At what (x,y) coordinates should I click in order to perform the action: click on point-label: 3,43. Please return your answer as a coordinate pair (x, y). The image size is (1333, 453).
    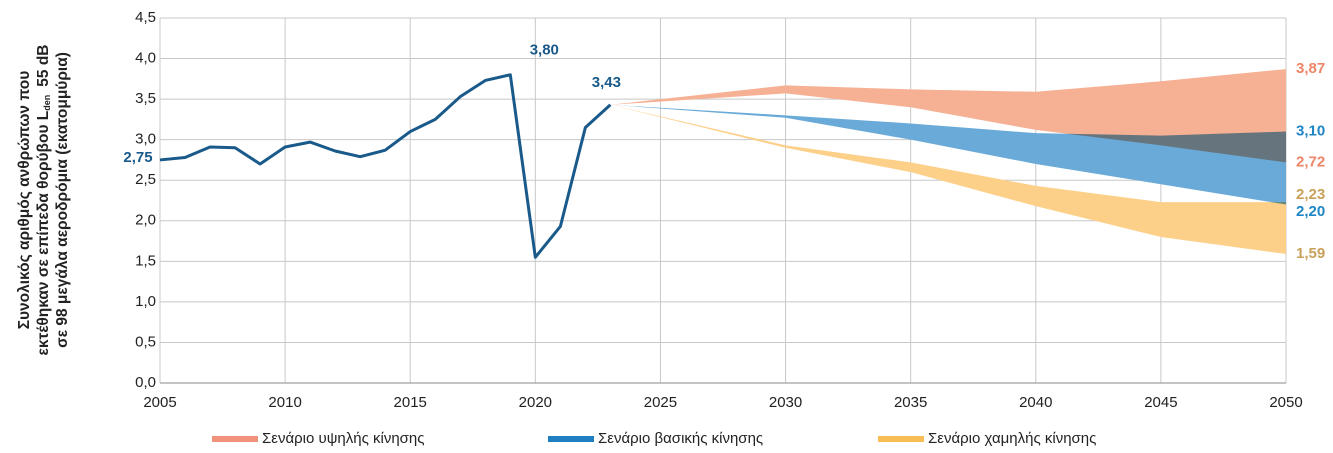
    Looking at the image, I should click on (606, 82).